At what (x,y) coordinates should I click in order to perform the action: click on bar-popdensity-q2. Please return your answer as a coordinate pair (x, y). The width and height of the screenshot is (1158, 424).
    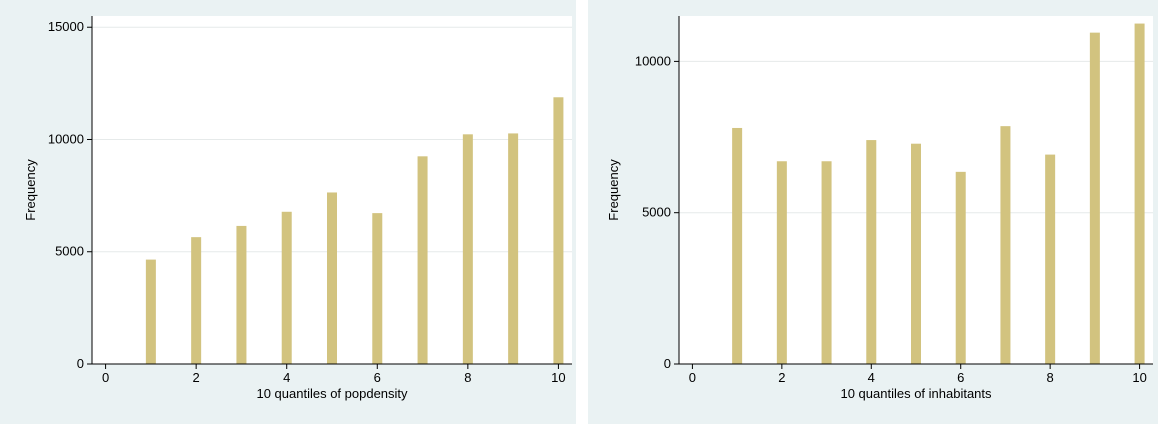
    Looking at the image, I should click on (196, 300).